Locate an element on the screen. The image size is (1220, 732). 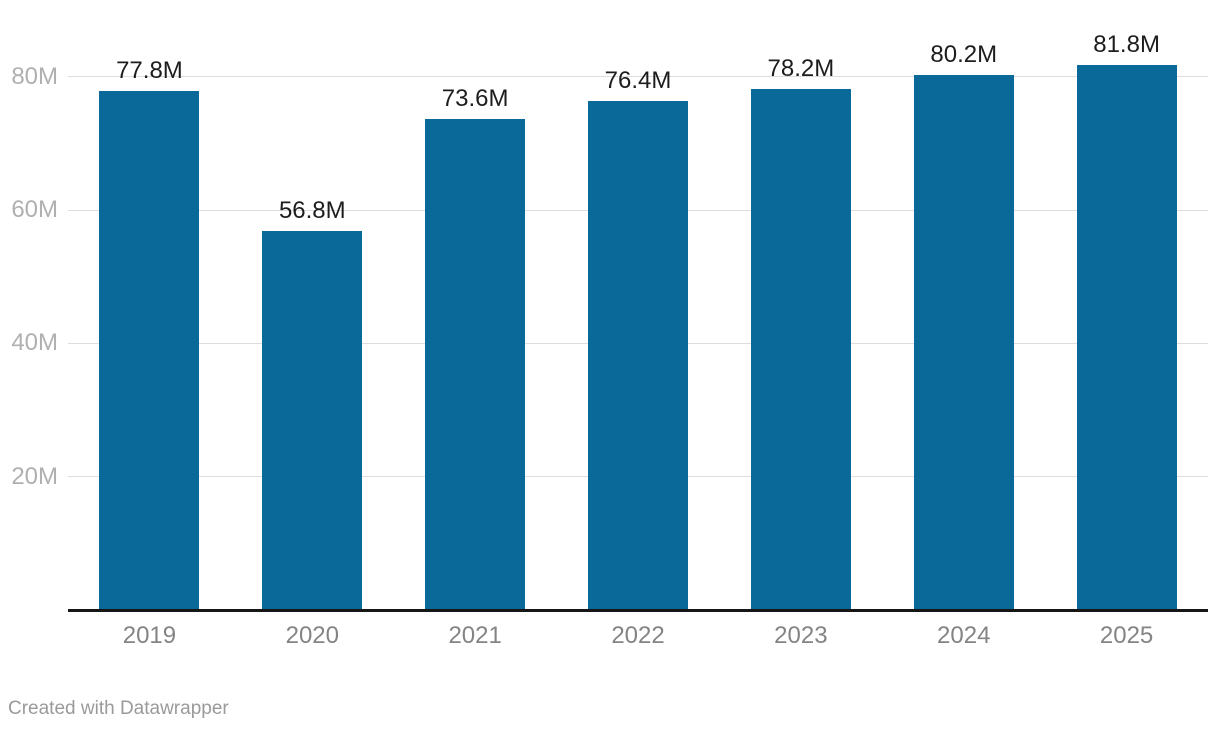
bar-value-label-2025: 81.8M is located at coordinates (1126, 44).